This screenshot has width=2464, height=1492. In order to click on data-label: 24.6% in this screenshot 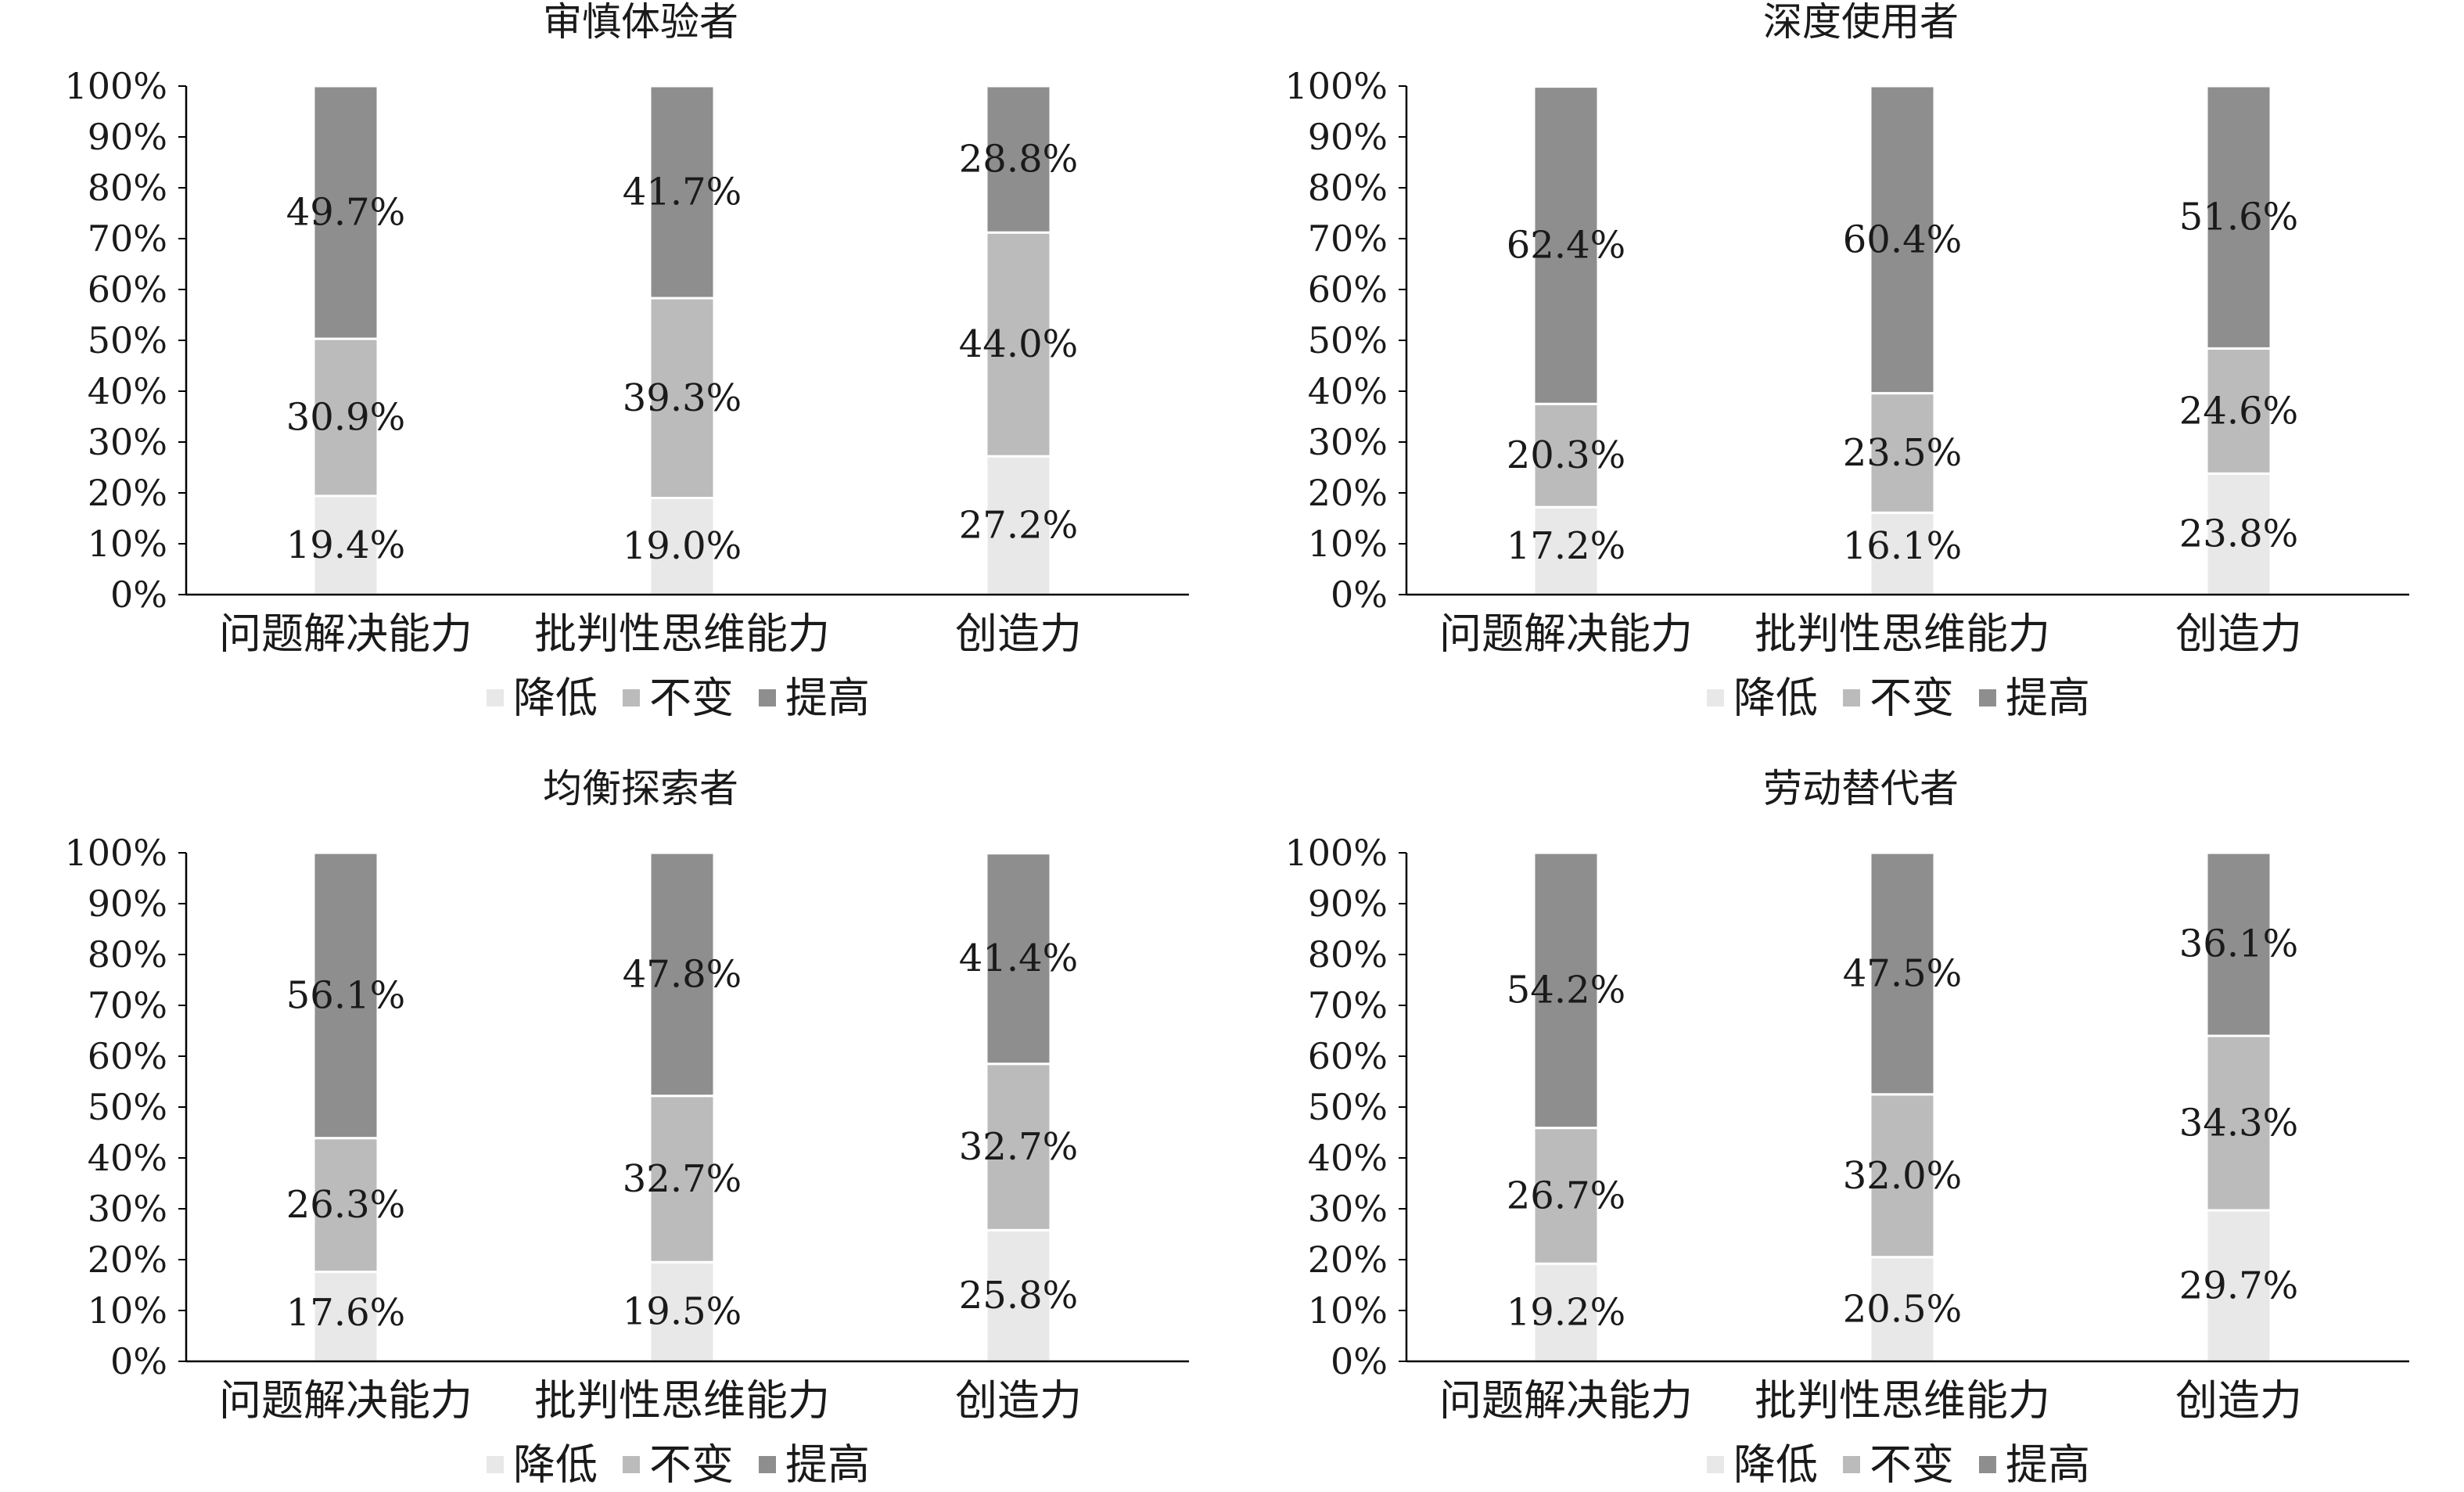, I will do `click(2238, 411)`.